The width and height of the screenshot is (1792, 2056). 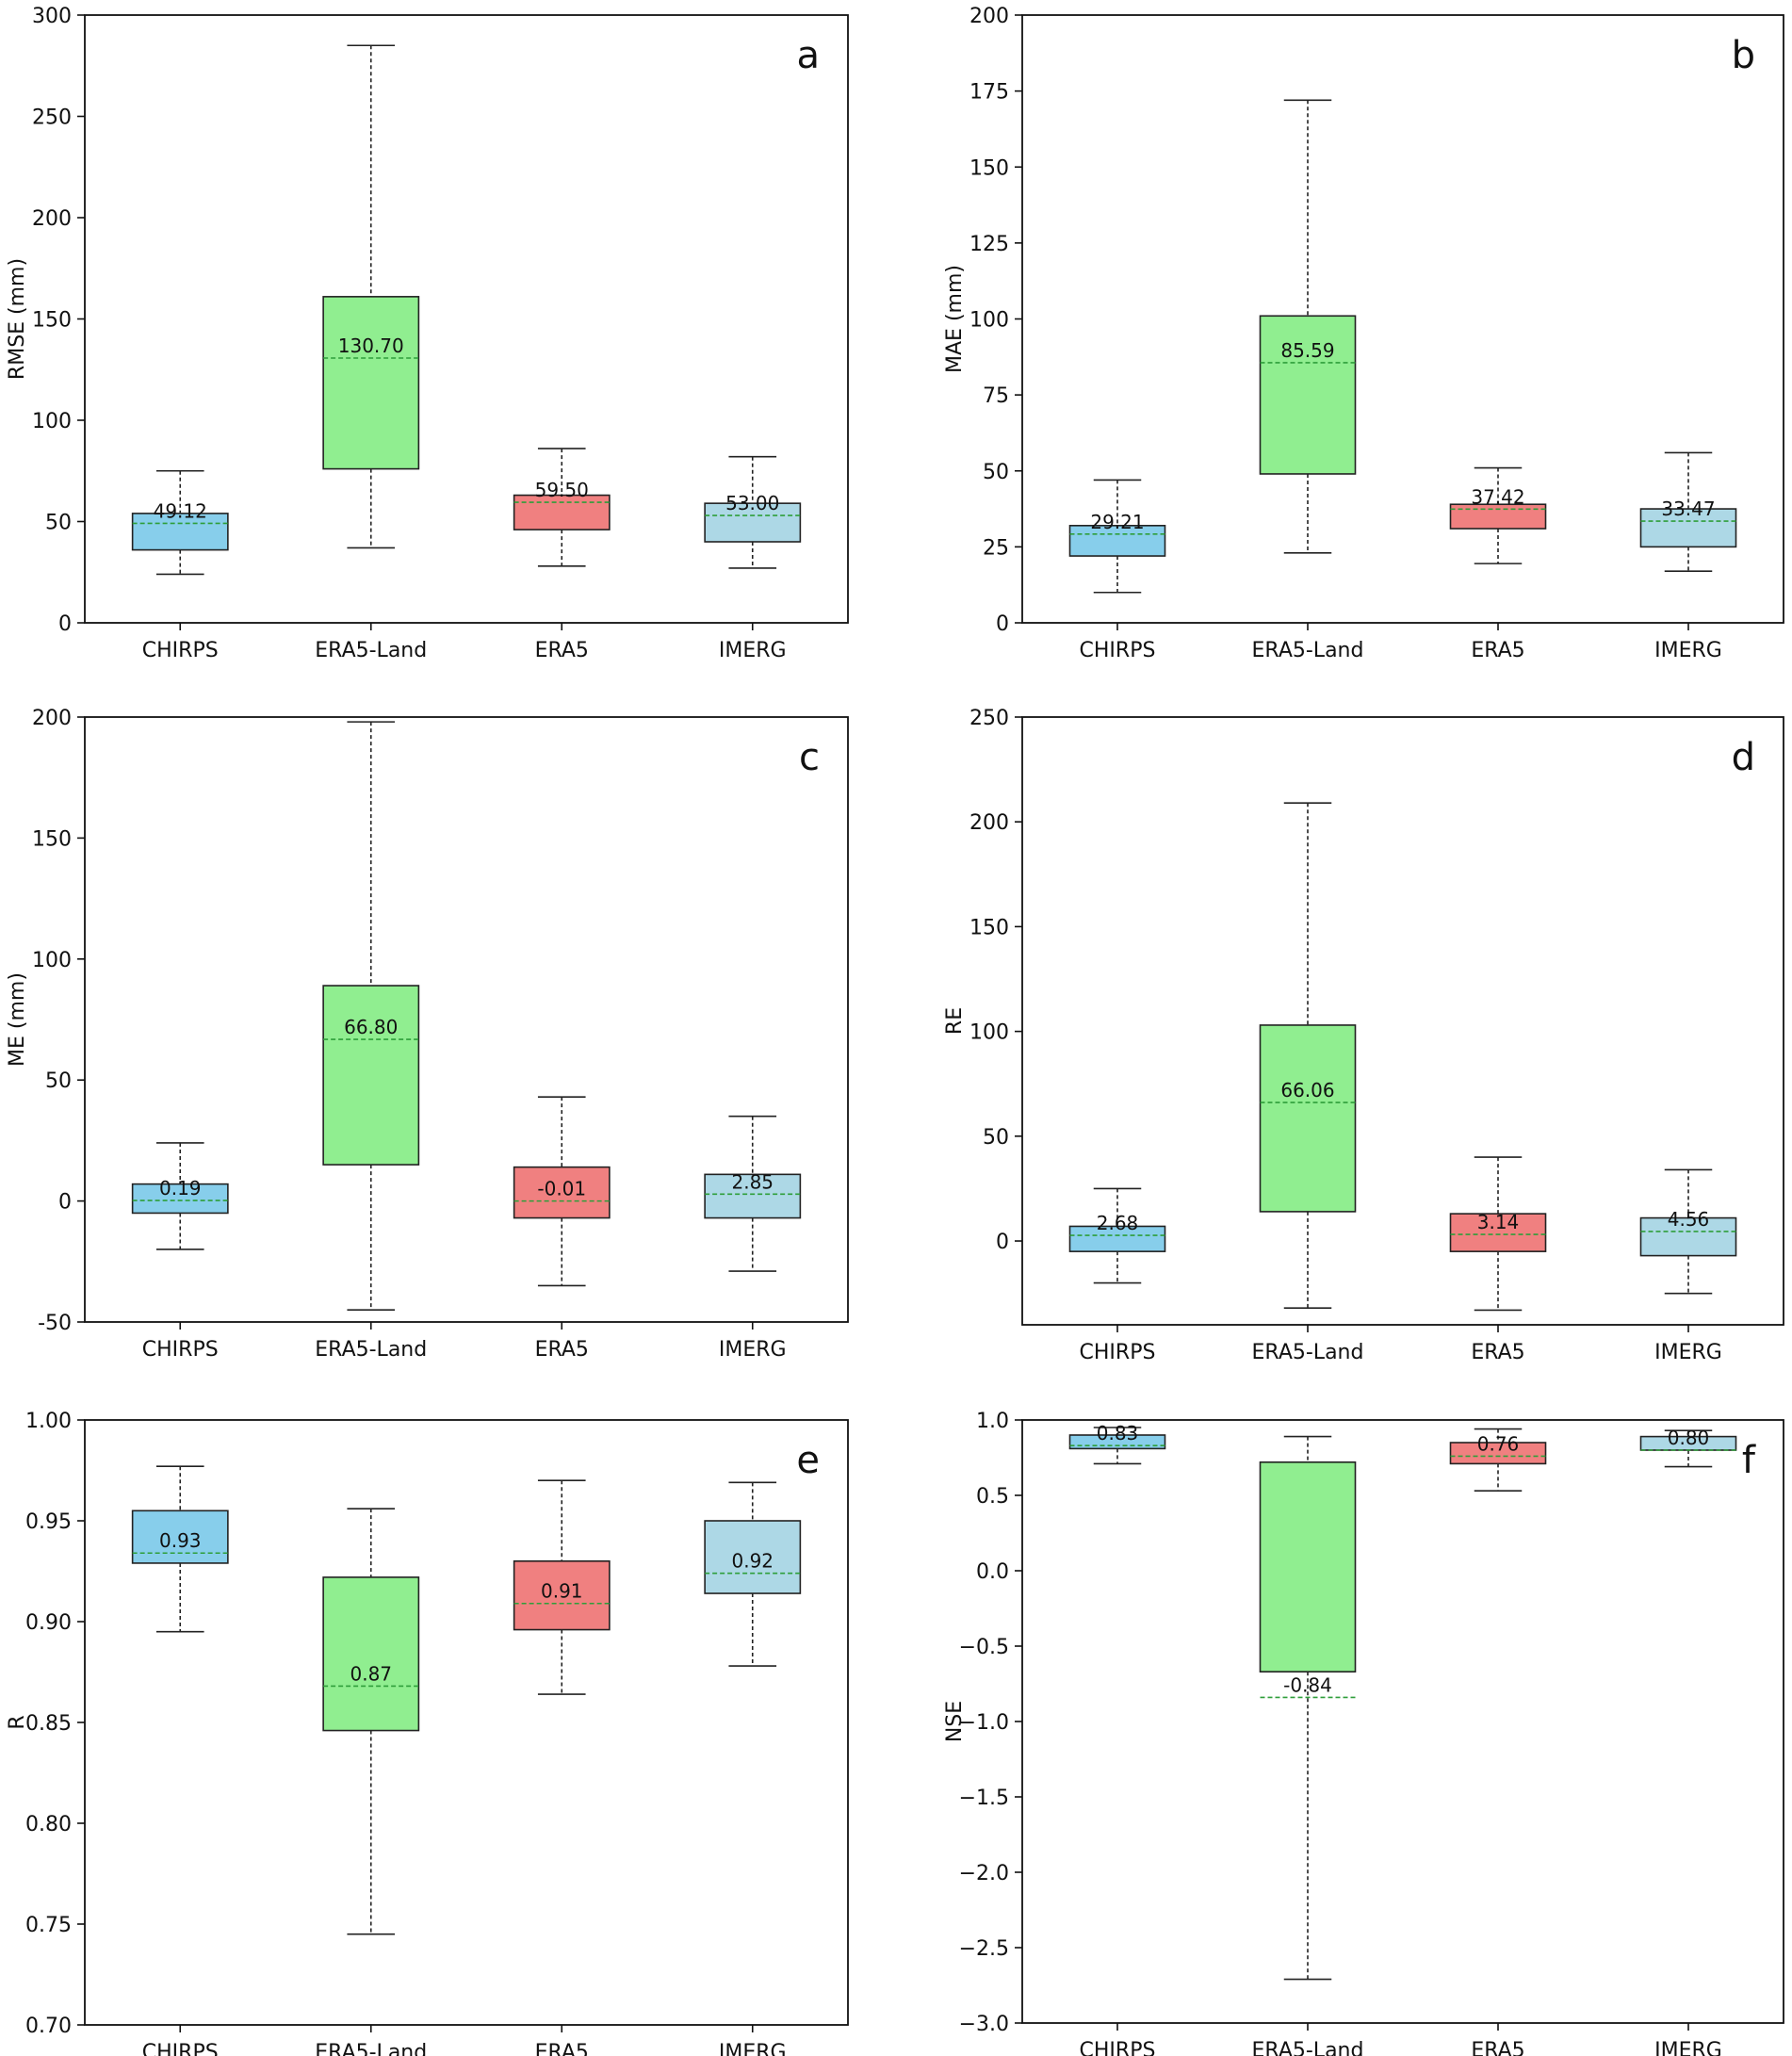 I want to click on box-era5: 3.14, so click(x=1498, y=1234).